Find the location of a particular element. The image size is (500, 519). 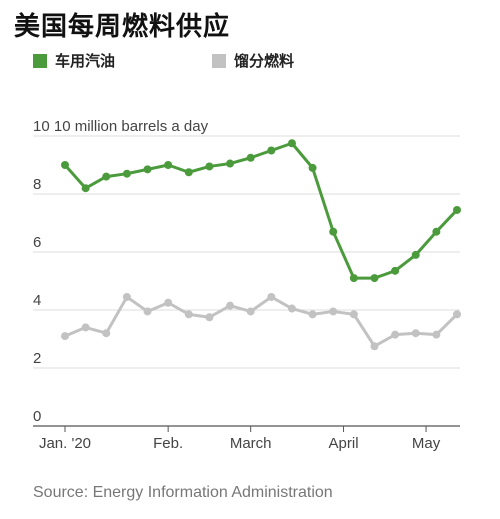

x-tick-label: Feb. is located at coordinates (168, 443).